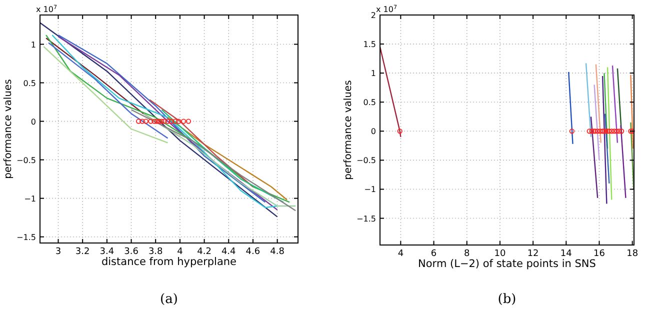  Describe the element at coordinates (58, 252) in the screenshot. I see `x-tick-label: 3` at that location.